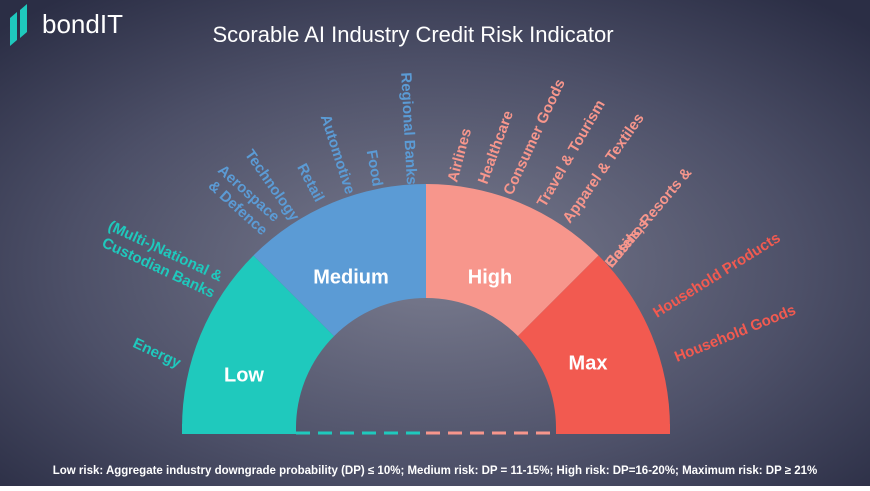 This screenshot has height=491, width=870. Describe the element at coordinates (82, 24) in the screenshot. I see `brand: bondIT` at that location.